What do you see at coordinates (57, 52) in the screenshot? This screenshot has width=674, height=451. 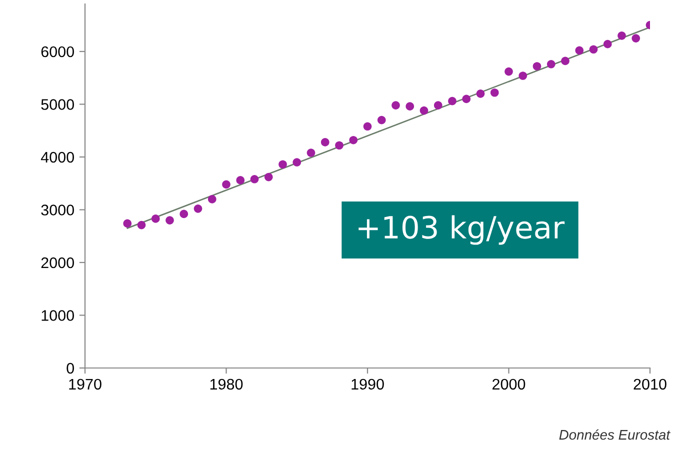 I see `y-tick-label: 6000` at bounding box center [57, 52].